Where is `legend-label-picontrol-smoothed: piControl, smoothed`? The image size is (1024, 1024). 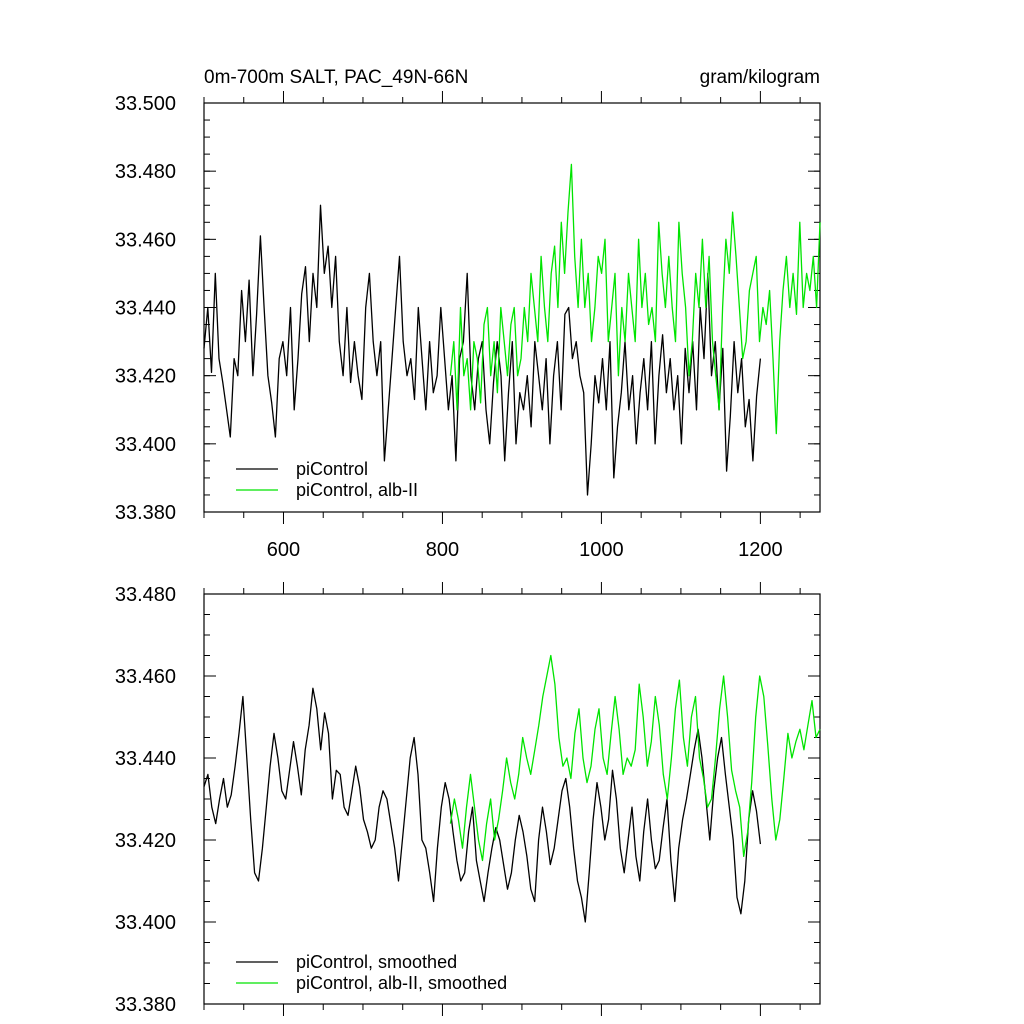 legend-label-picontrol-smoothed: piControl, smoothed is located at coordinates (376, 962).